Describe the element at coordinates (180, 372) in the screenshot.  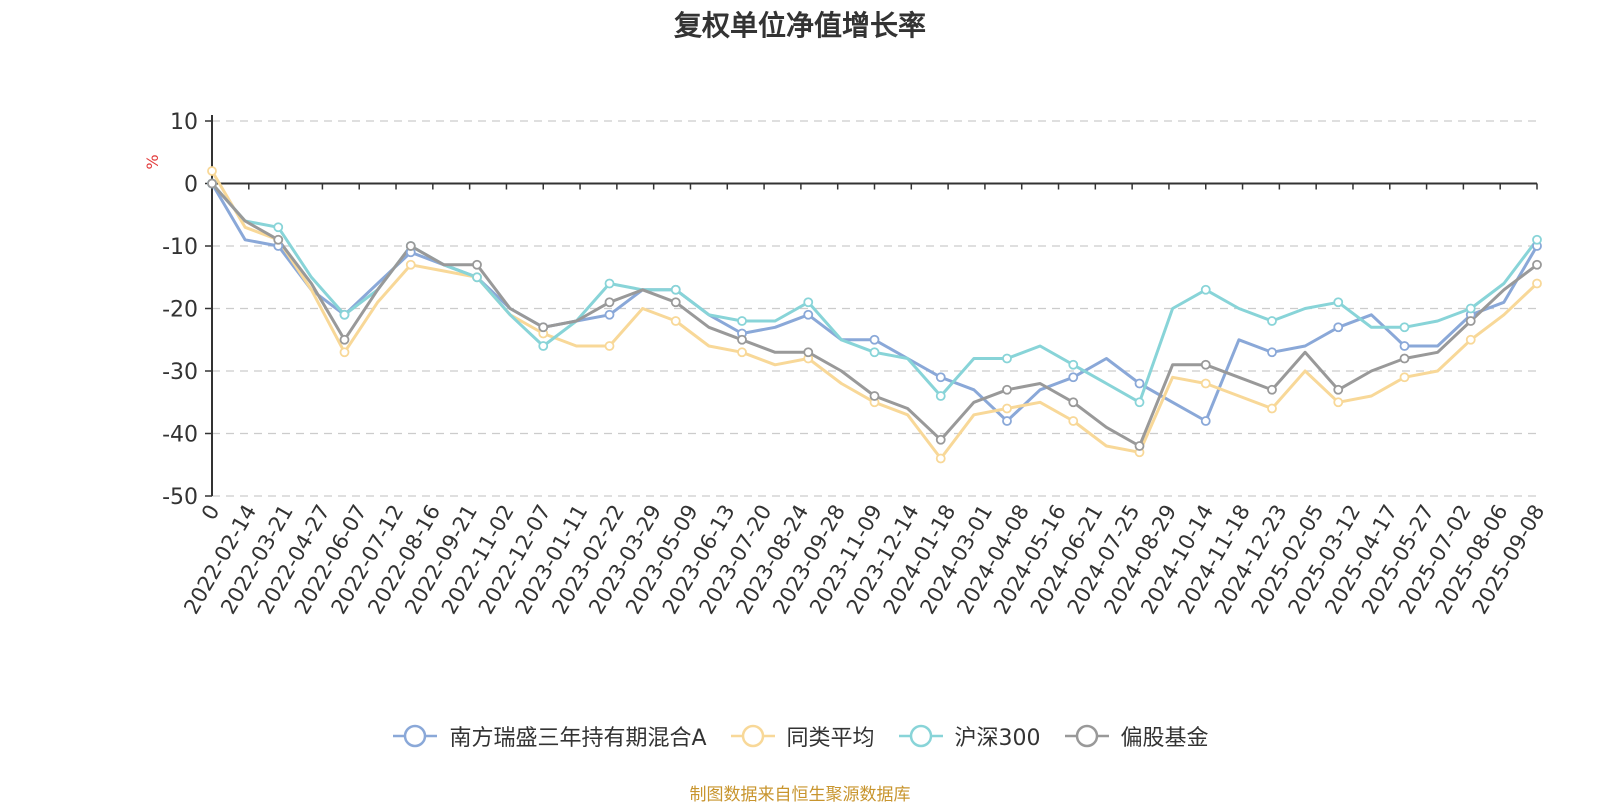
I see `y-tick-label: -30` at that location.